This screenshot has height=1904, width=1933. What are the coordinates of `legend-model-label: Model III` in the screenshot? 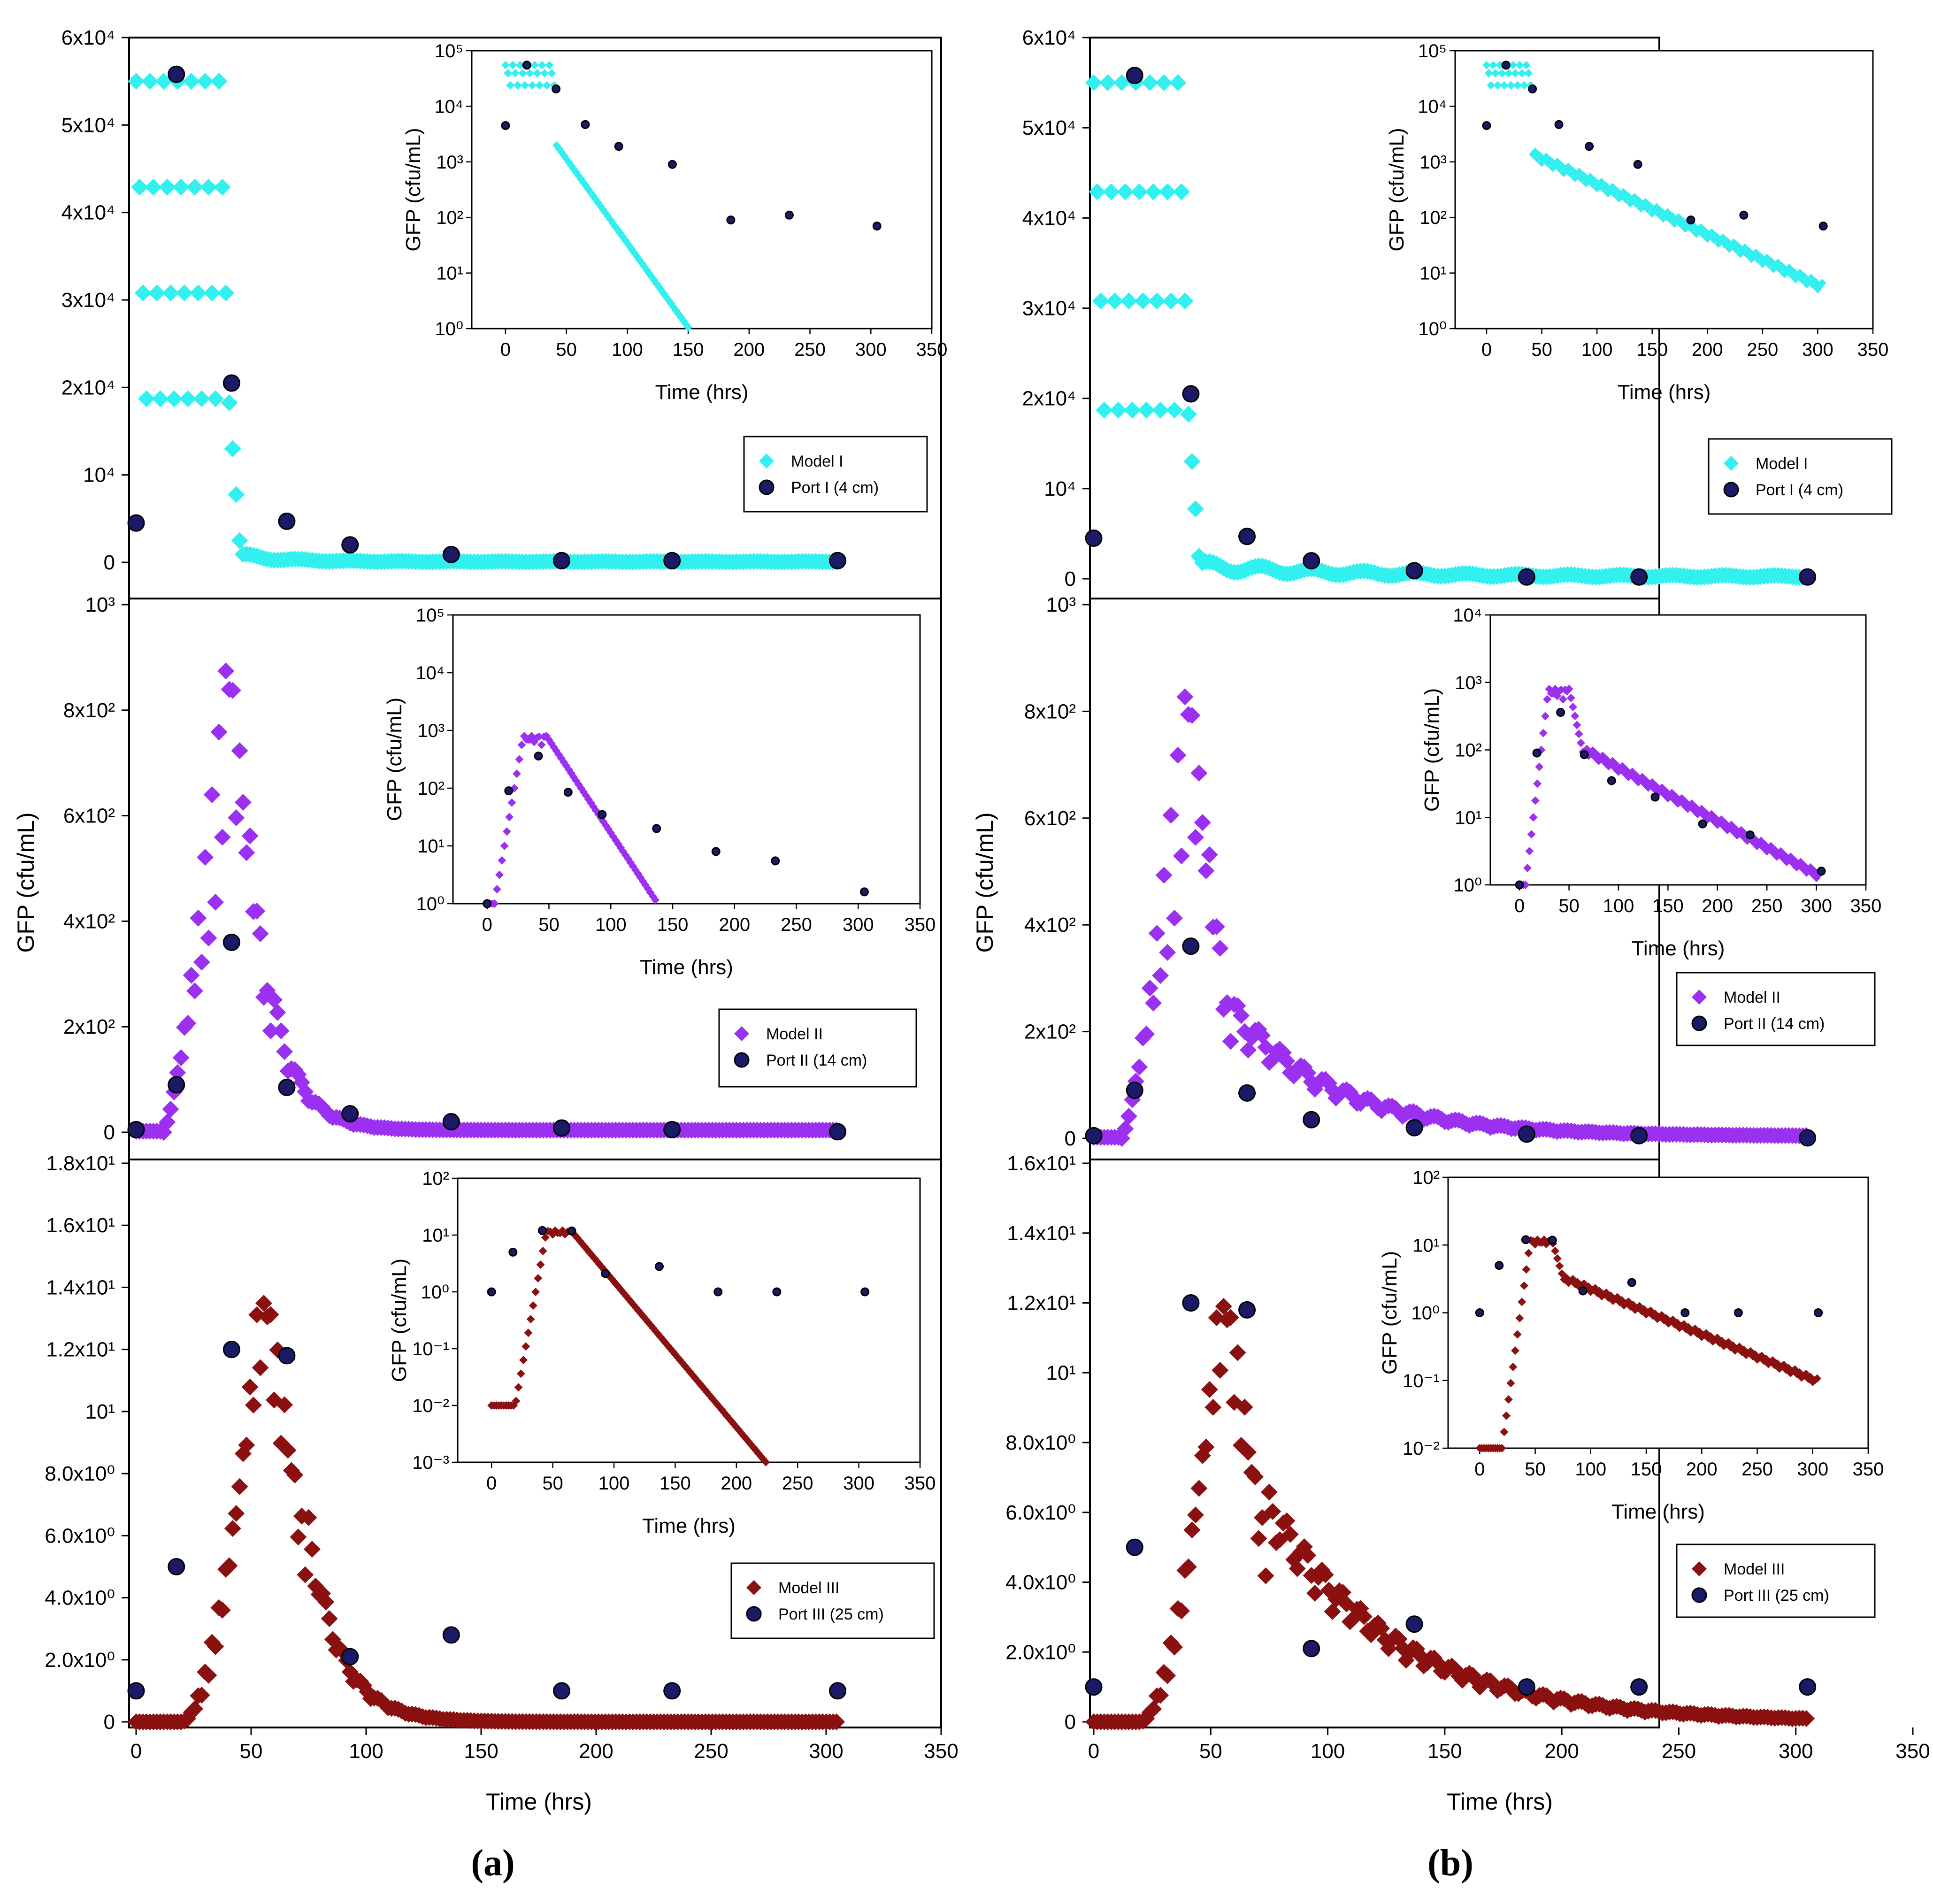 It's located at (808, 1588).